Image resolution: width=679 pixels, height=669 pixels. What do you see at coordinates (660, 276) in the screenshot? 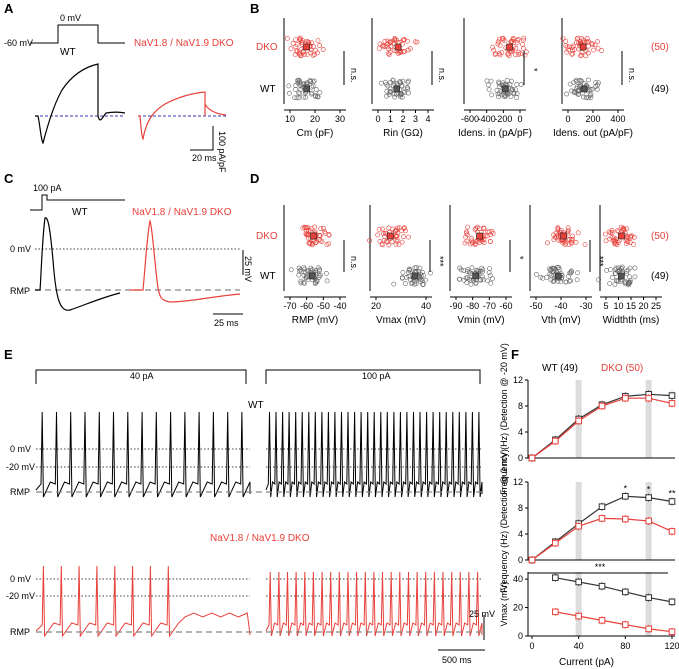
I see `d-n-wt: (49)` at bounding box center [660, 276].